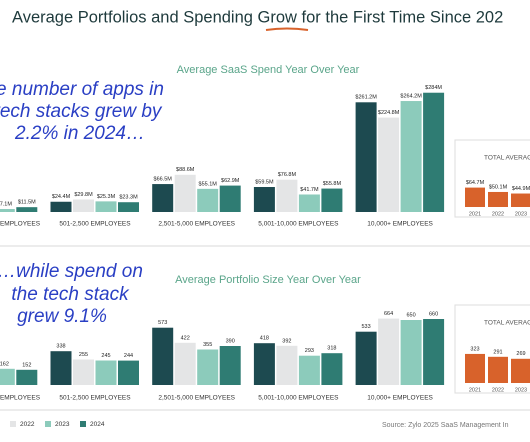  Describe the element at coordinates (309, 190) in the screenshot. I see `value-label: $41.7M` at that location.